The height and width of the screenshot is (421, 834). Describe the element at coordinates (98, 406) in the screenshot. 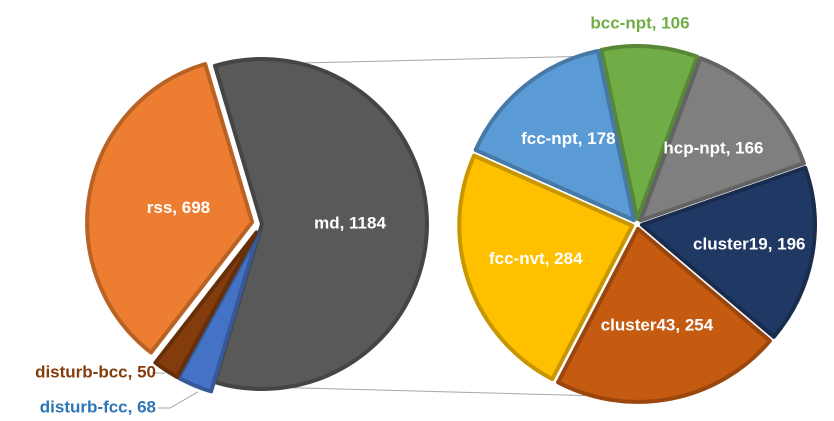

I see `label-disturb-fcc: disturb-fcc, 68` at that location.